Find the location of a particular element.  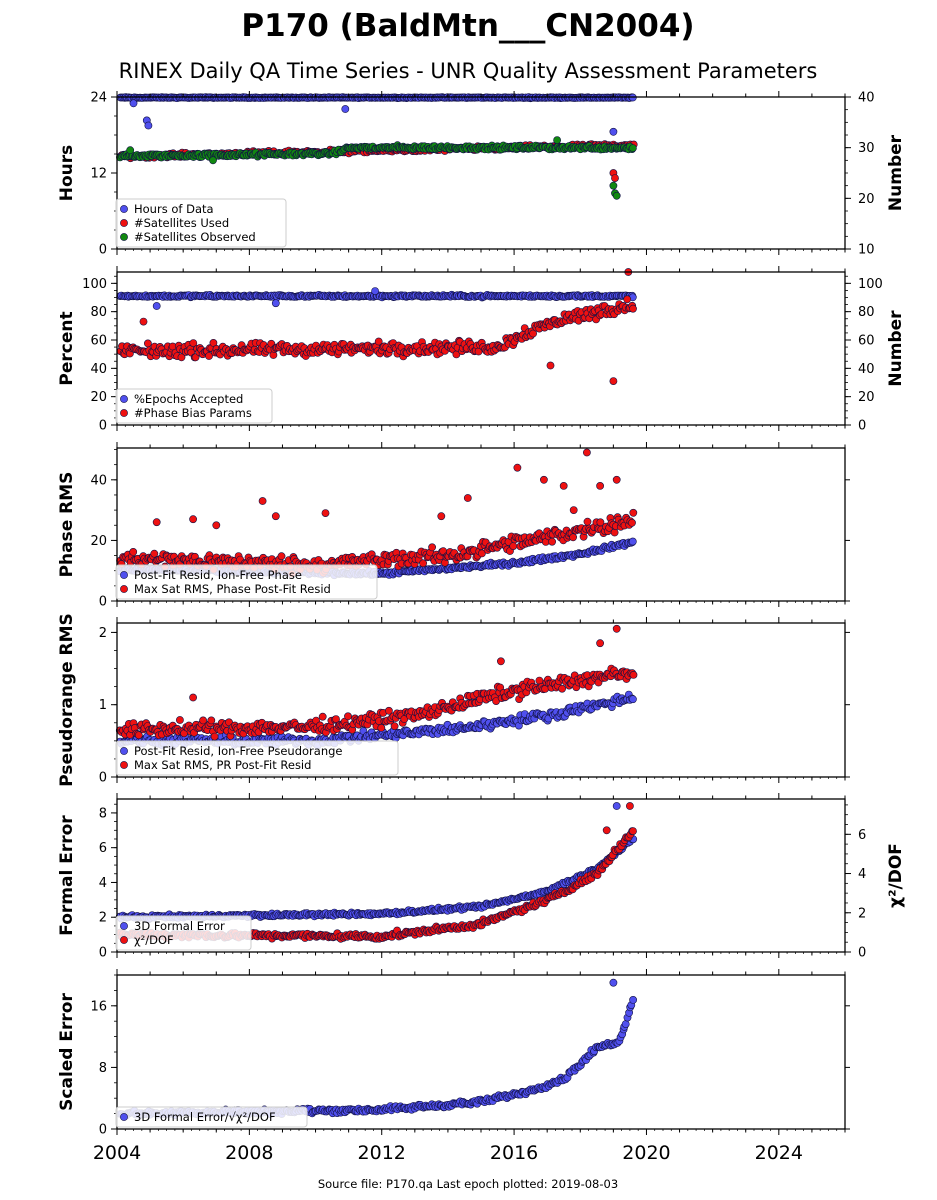

y-axis-label: Hours is located at coordinates (67, 173).